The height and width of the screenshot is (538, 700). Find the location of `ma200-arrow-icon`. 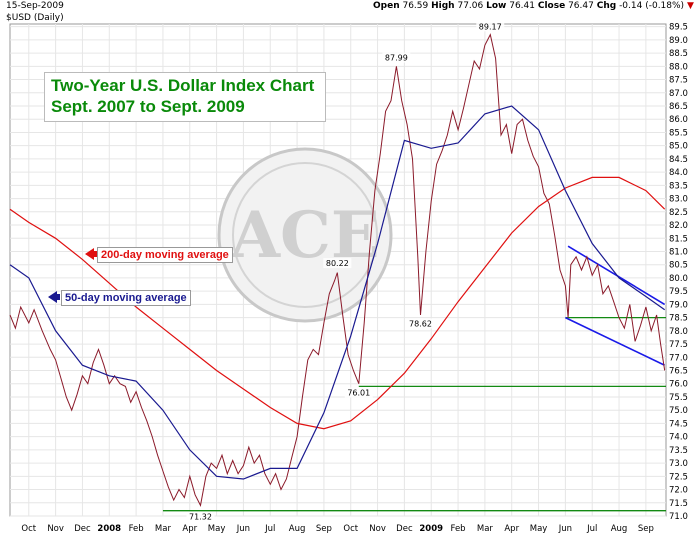

ma200-arrow-icon is located at coordinates (91, 254).